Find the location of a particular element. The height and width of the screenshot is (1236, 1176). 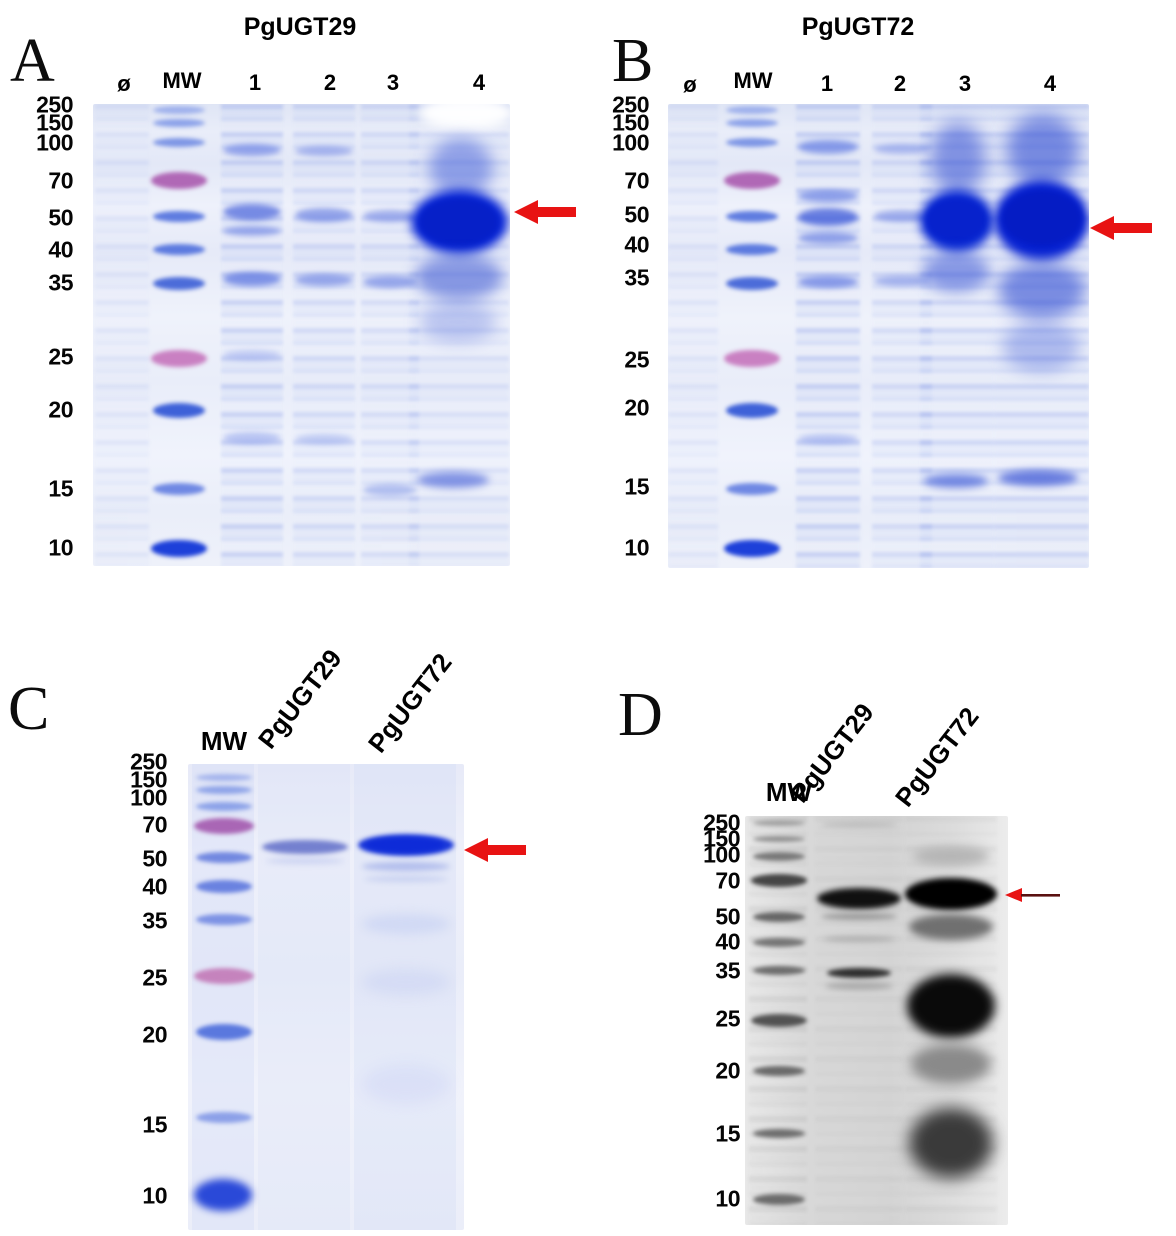

detected-protein-band is located at coordinates (951, 894).